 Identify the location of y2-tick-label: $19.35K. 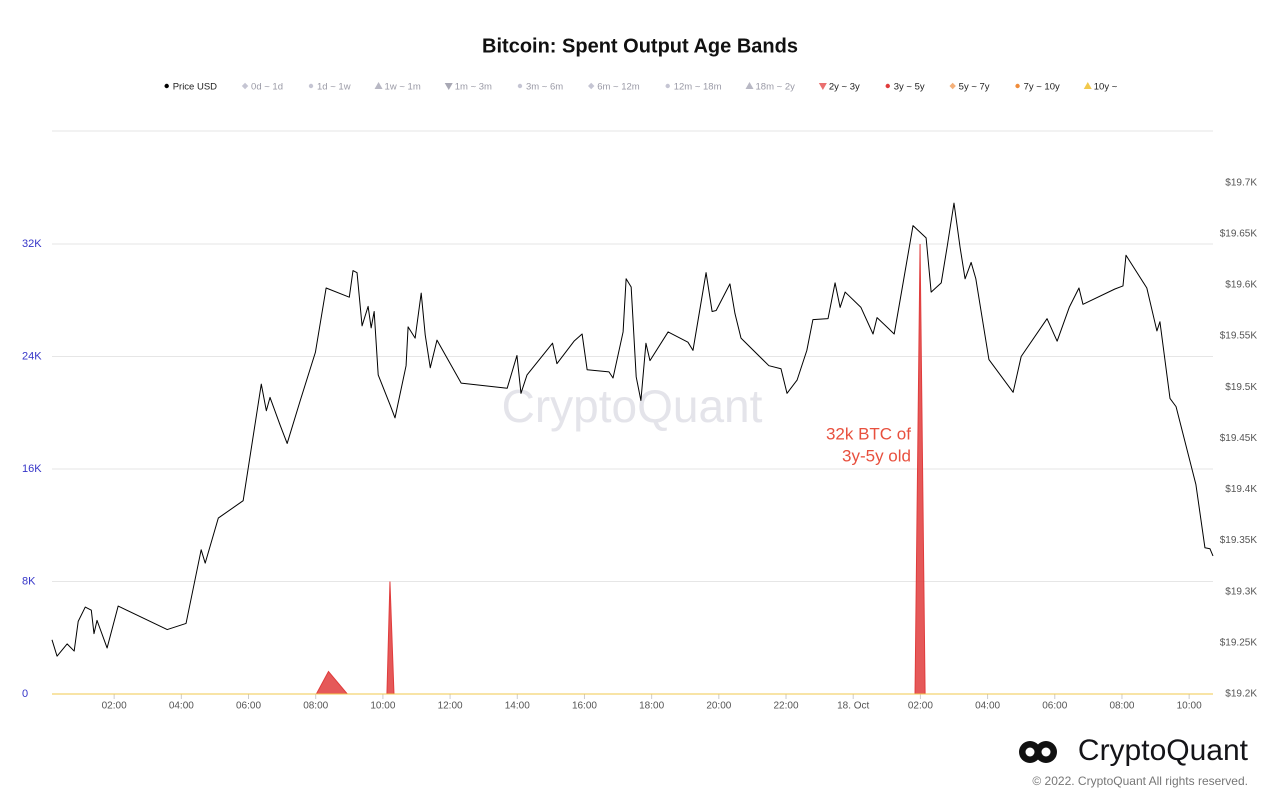
(1239, 540).